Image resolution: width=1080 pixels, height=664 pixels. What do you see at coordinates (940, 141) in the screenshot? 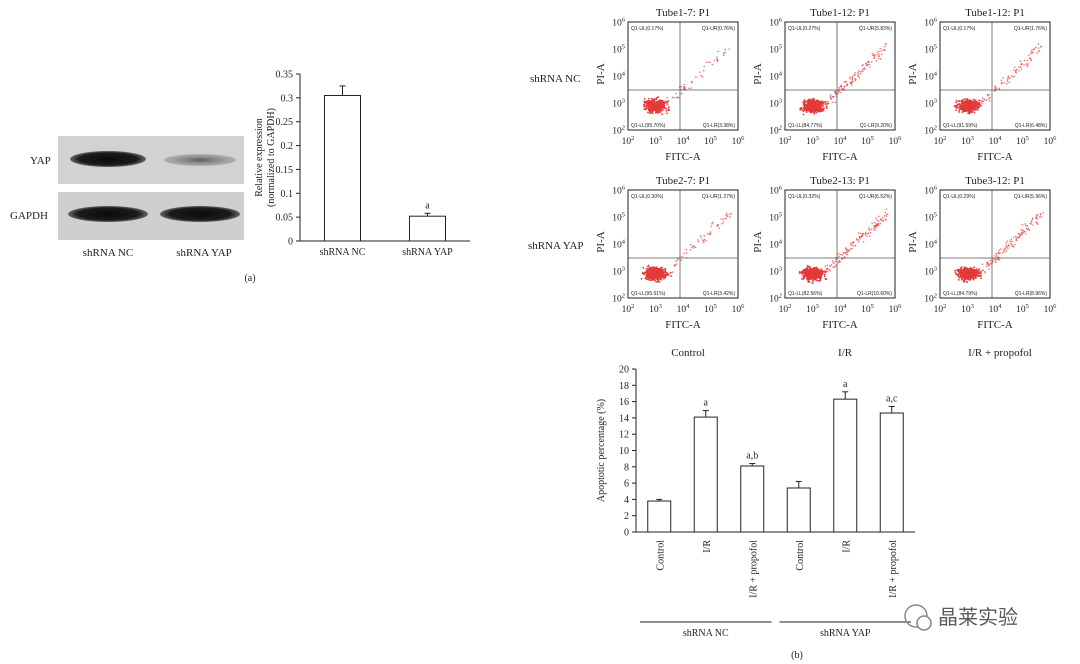
I see `x-tick-label: 10²` at bounding box center [940, 141].